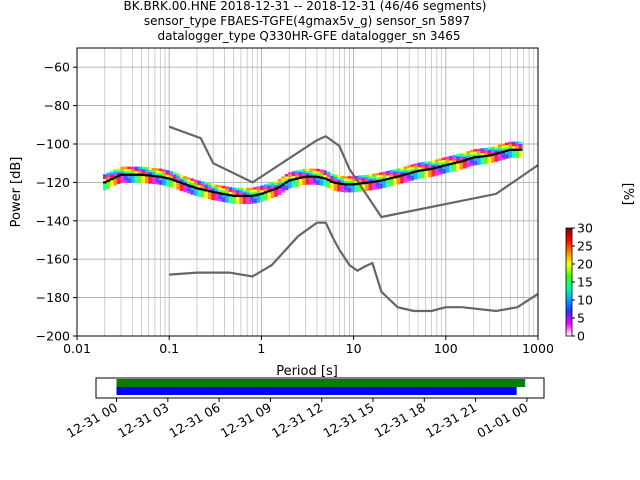  I want to click on colorbar: 0 5 10 15 20 25 30, so click(579, 282).